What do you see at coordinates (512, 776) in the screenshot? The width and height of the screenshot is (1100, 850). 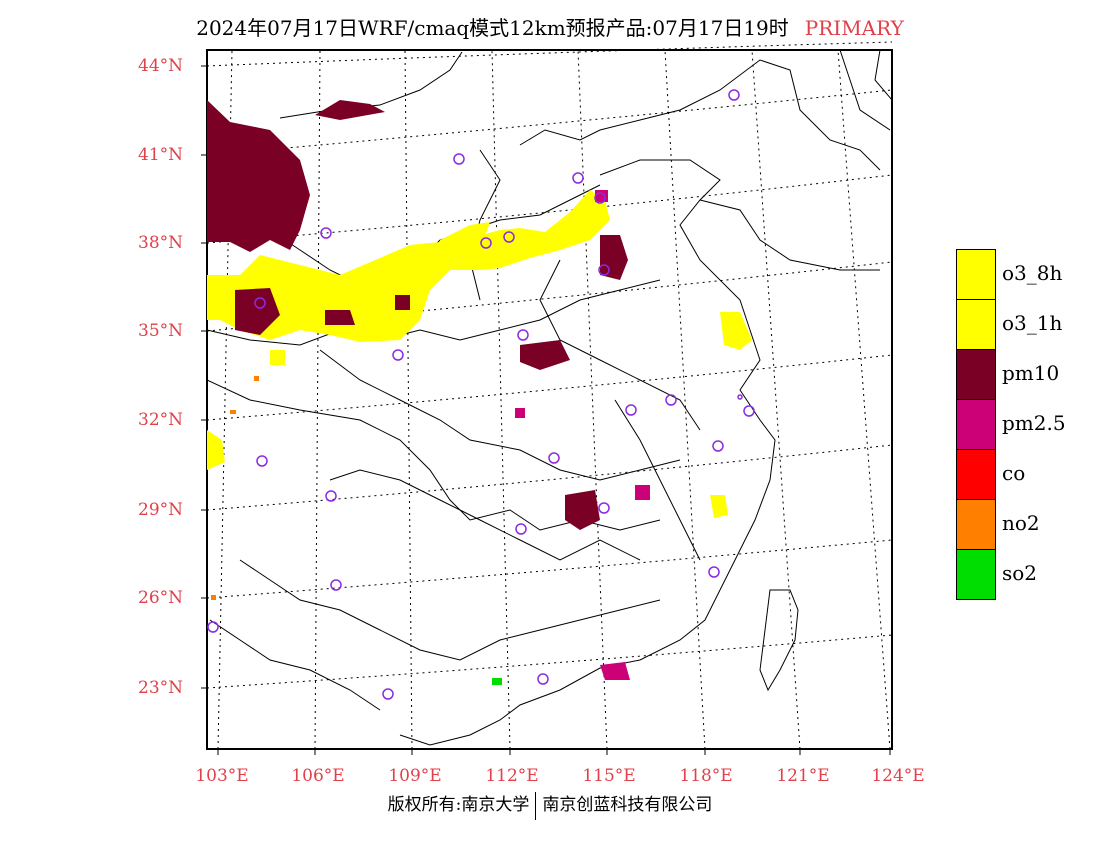 I see `lon-label: 112°E` at bounding box center [512, 776].